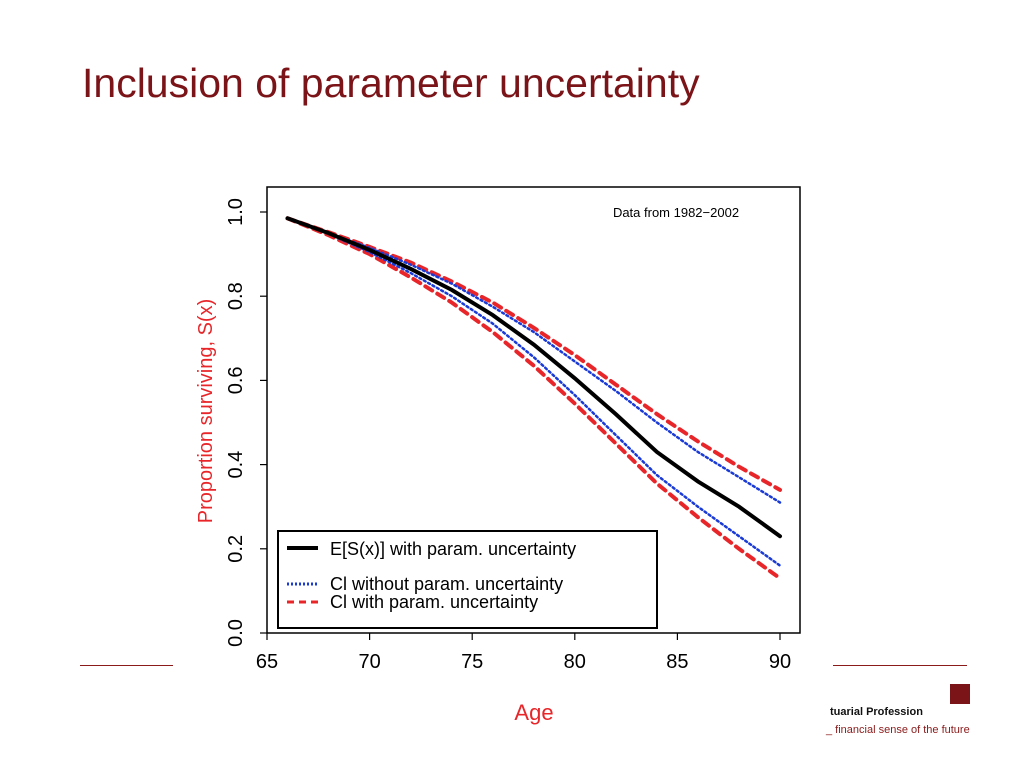 The width and height of the screenshot is (1024, 768). What do you see at coordinates (900, 665) in the screenshot?
I see `footer-divider-right` at bounding box center [900, 665].